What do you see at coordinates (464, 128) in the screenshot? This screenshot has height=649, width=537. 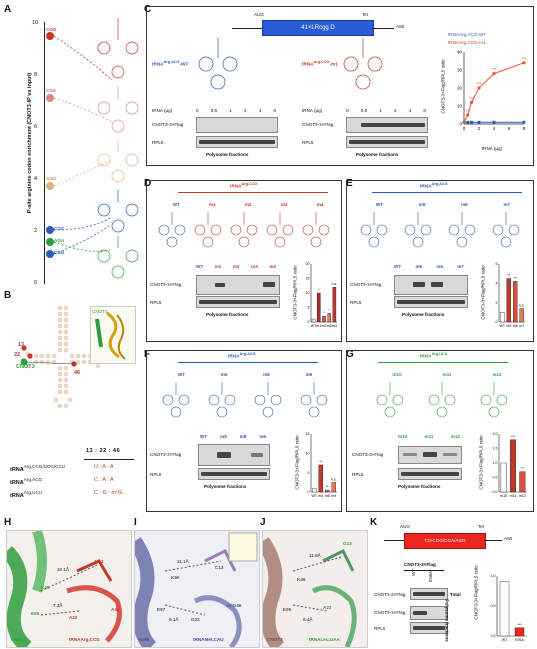 I see `c-xtick-0: 0` at bounding box center [464, 128].